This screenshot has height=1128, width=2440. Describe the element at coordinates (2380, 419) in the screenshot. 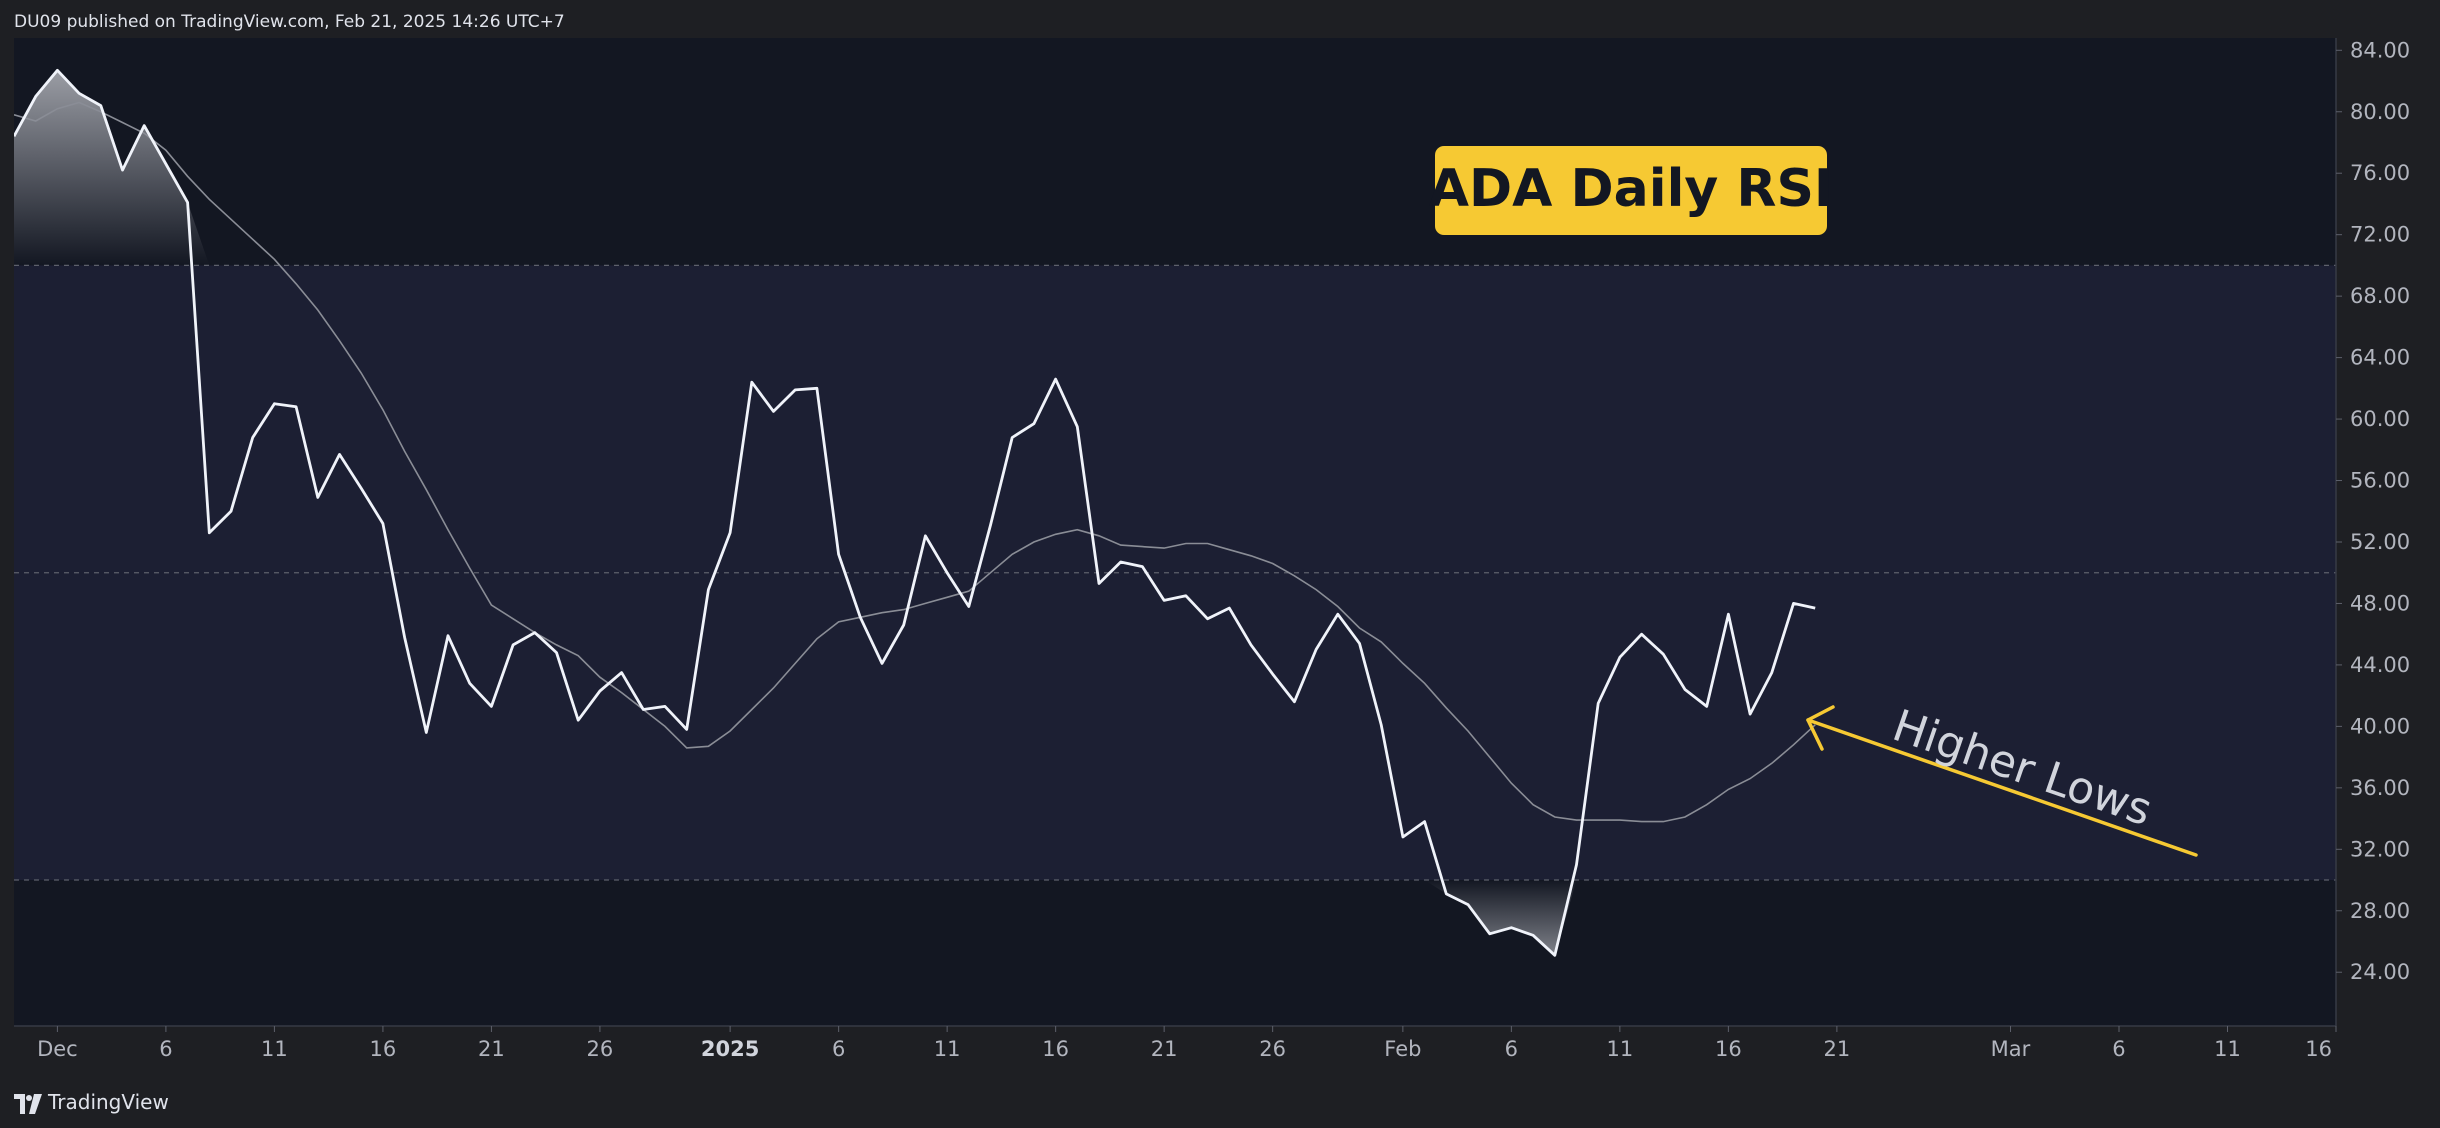

I see `y-tick-label: 60.00` at that location.